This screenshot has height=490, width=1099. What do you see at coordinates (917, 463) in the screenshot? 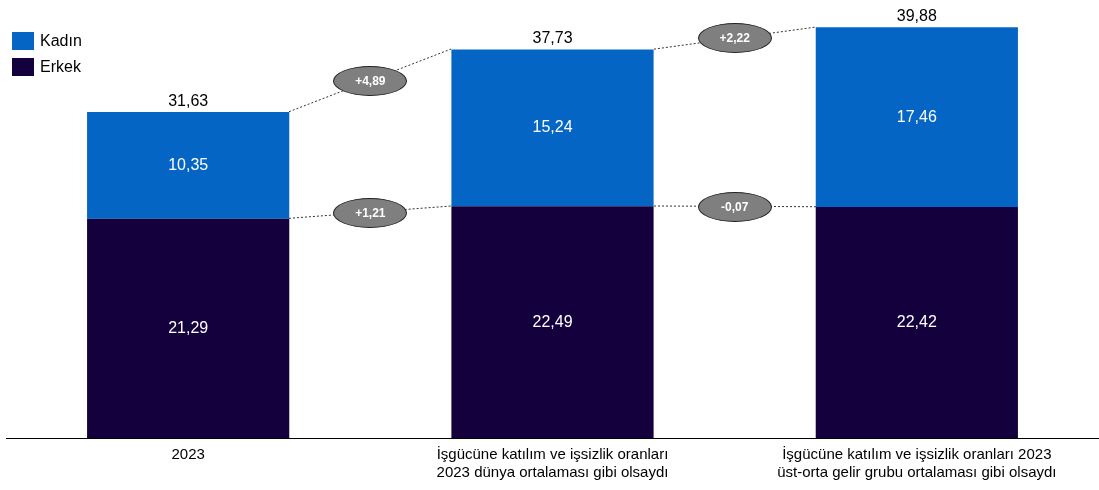
I see `x-tick-label: İşgücüne katılım ve işsizlik oranları 2023 üst-orta gelir grubu ortalaması gibi olsaydı` at bounding box center [917, 463].